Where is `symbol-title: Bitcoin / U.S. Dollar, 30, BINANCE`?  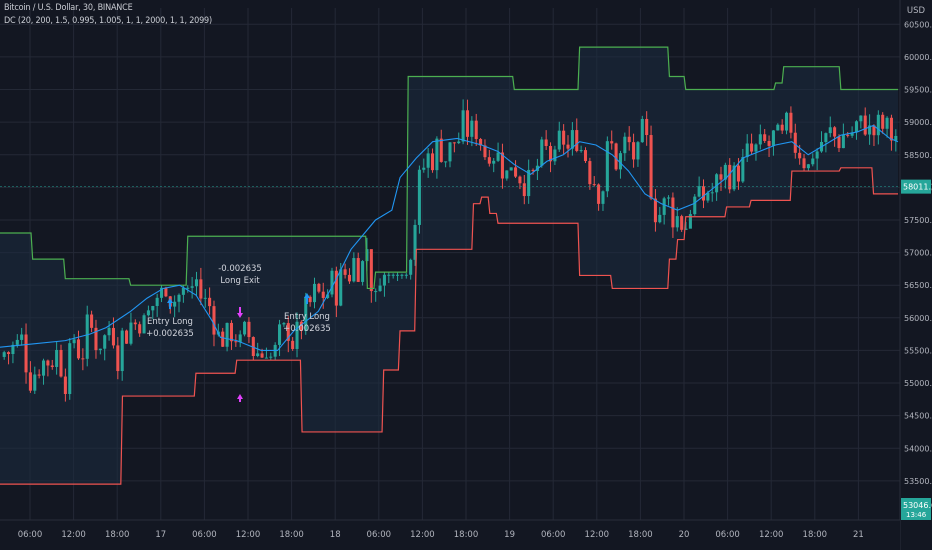 symbol-title: Bitcoin / U.S. Dollar, 30, BINANCE is located at coordinates (68, 8).